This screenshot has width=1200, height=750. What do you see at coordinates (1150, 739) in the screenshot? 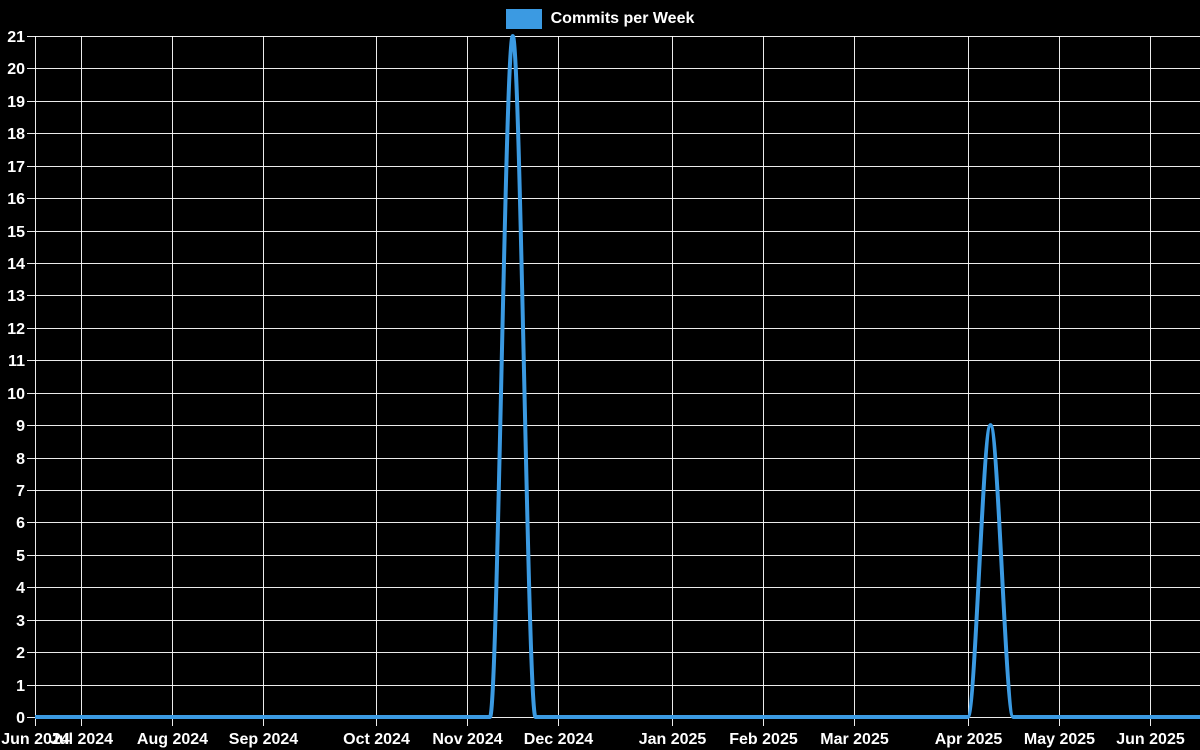
I see `x-axis-tick-label: Jun 2025` at bounding box center [1150, 739].